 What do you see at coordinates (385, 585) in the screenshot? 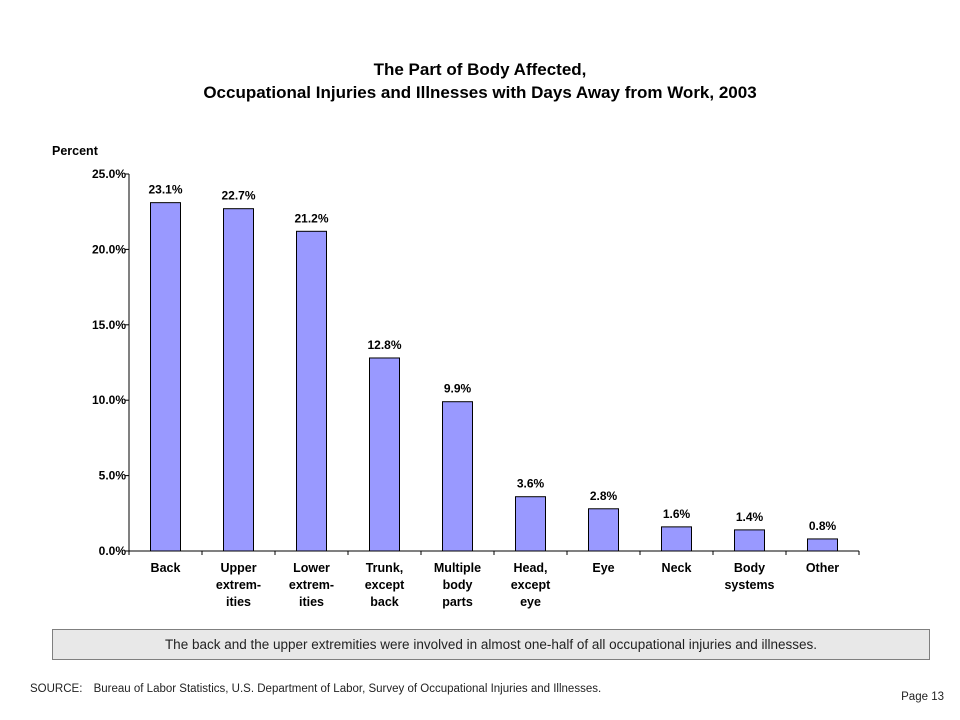
I see `category-label: Trunk, except back` at bounding box center [385, 585].